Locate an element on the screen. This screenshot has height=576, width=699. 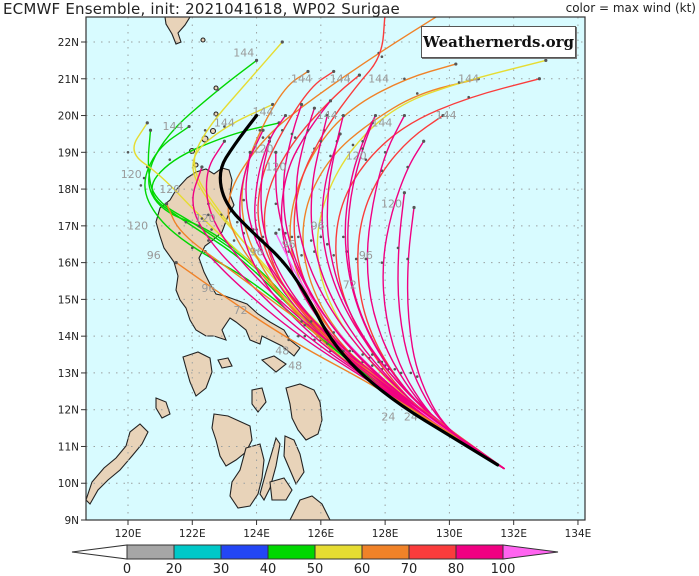
land-bicol-islands is located at coordinates (273, 364).